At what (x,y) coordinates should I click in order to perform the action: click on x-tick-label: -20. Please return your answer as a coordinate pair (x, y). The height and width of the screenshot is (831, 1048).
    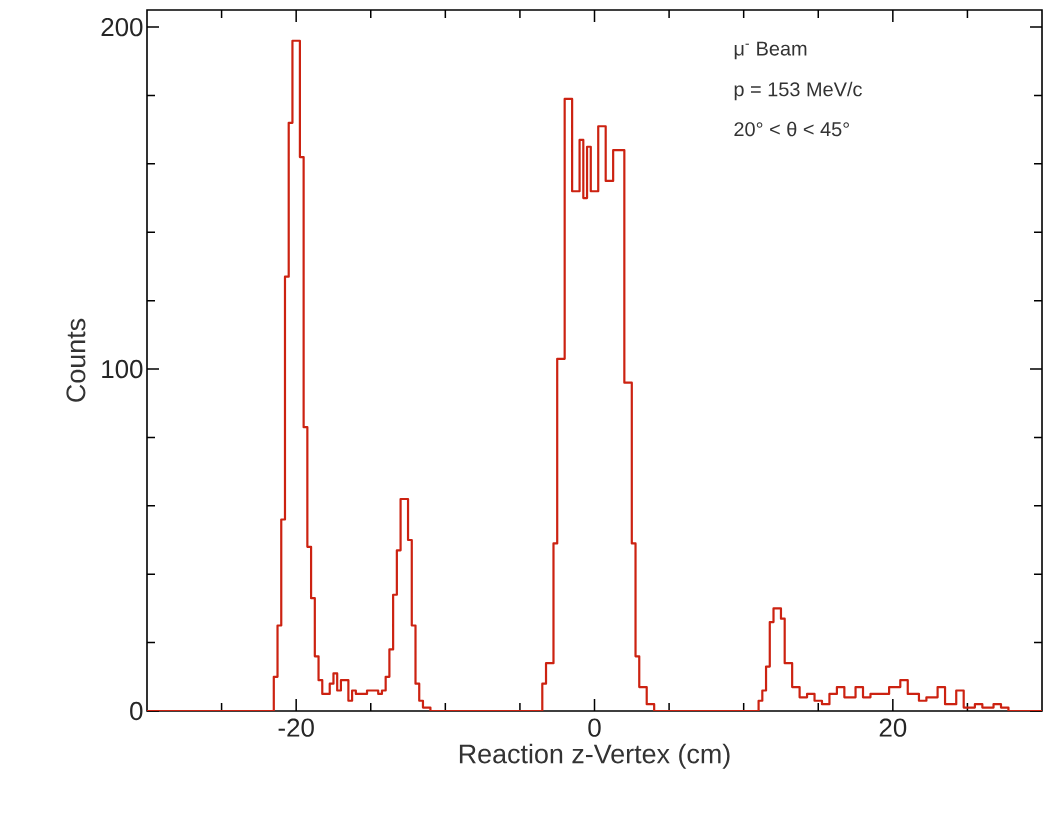
    Looking at the image, I should click on (296, 727).